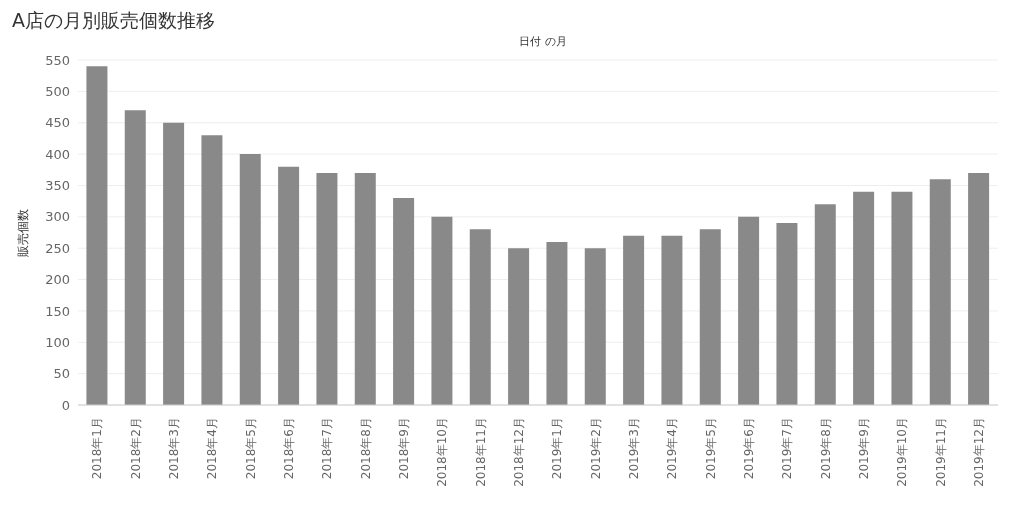 The height and width of the screenshot is (513, 1024). What do you see at coordinates (787, 448) in the screenshot?
I see `x-tick-label: 2019年7月` at bounding box center [787, 448].